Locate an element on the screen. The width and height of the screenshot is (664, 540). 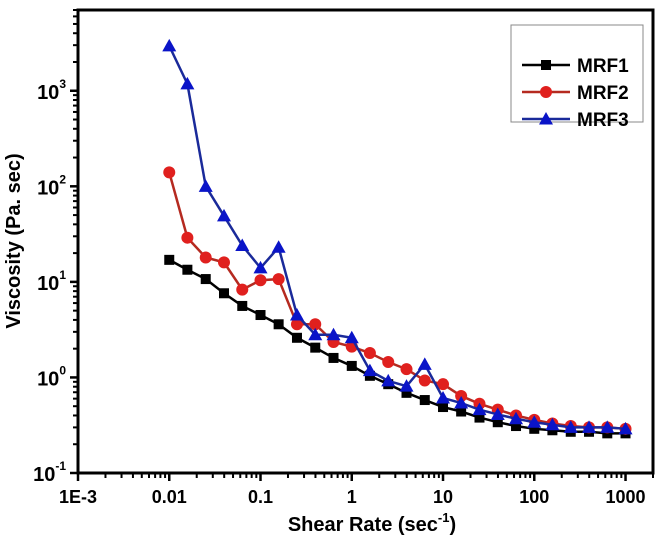
y-tick-label: 10² is located at coordinates (51, 185).